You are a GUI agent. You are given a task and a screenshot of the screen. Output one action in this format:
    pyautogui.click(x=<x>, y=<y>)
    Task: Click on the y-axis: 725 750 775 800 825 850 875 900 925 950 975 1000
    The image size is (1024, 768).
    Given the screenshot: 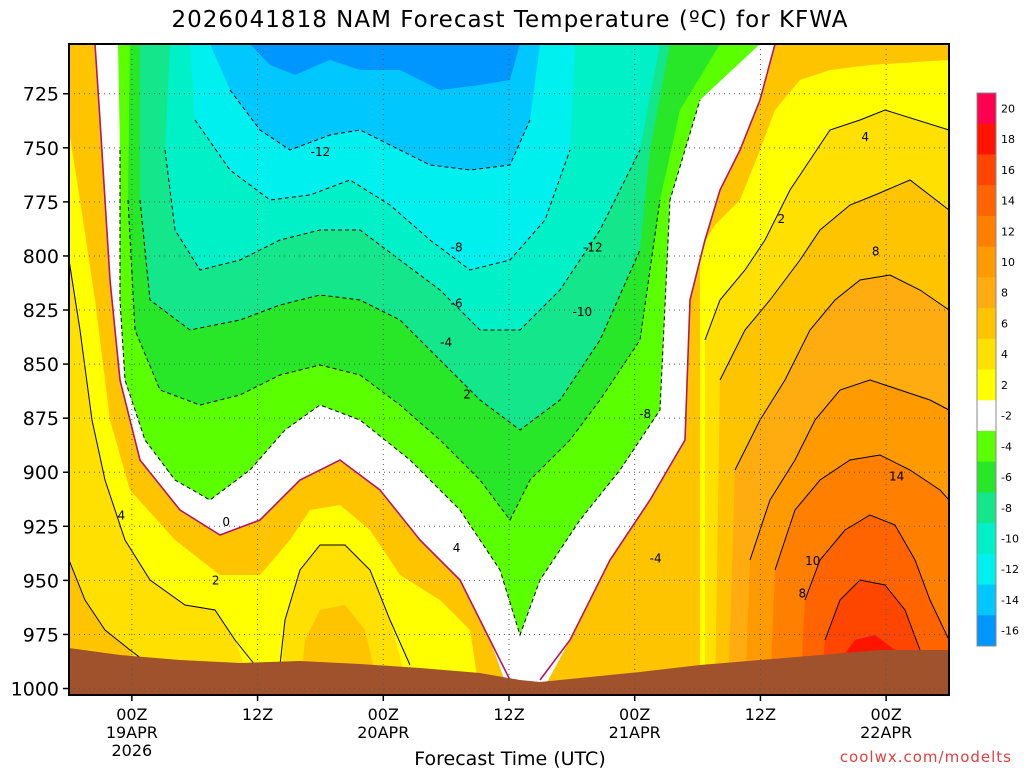 What is the action you would take?
    pyautogui.click(x=40, y=392)
    